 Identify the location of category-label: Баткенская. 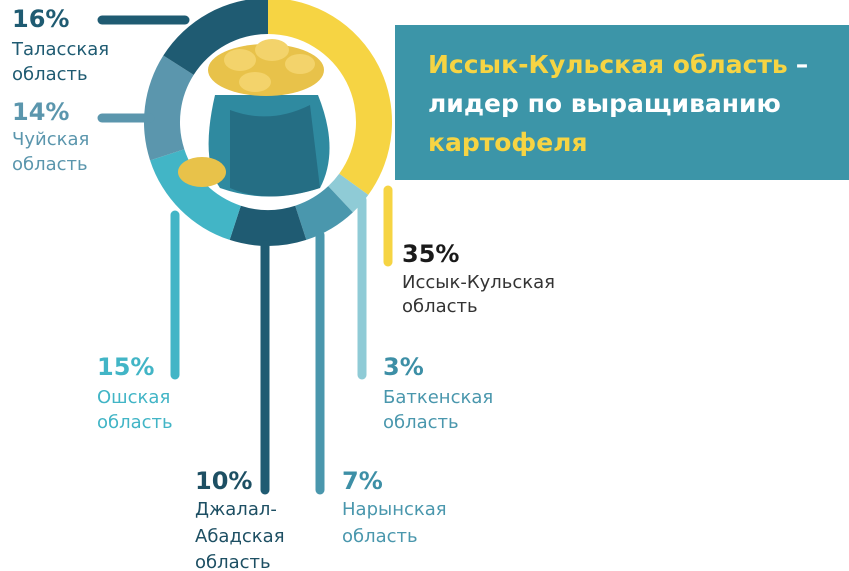
(438, 397).